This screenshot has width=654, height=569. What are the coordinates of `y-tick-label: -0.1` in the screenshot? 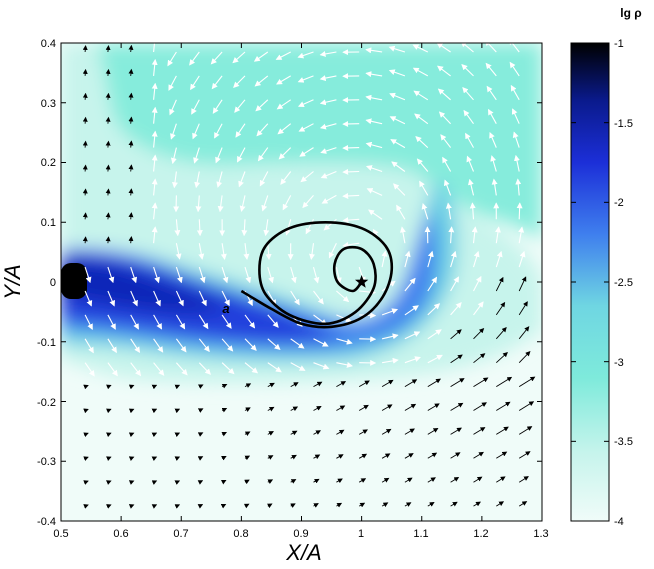 It's located at (46, 343).